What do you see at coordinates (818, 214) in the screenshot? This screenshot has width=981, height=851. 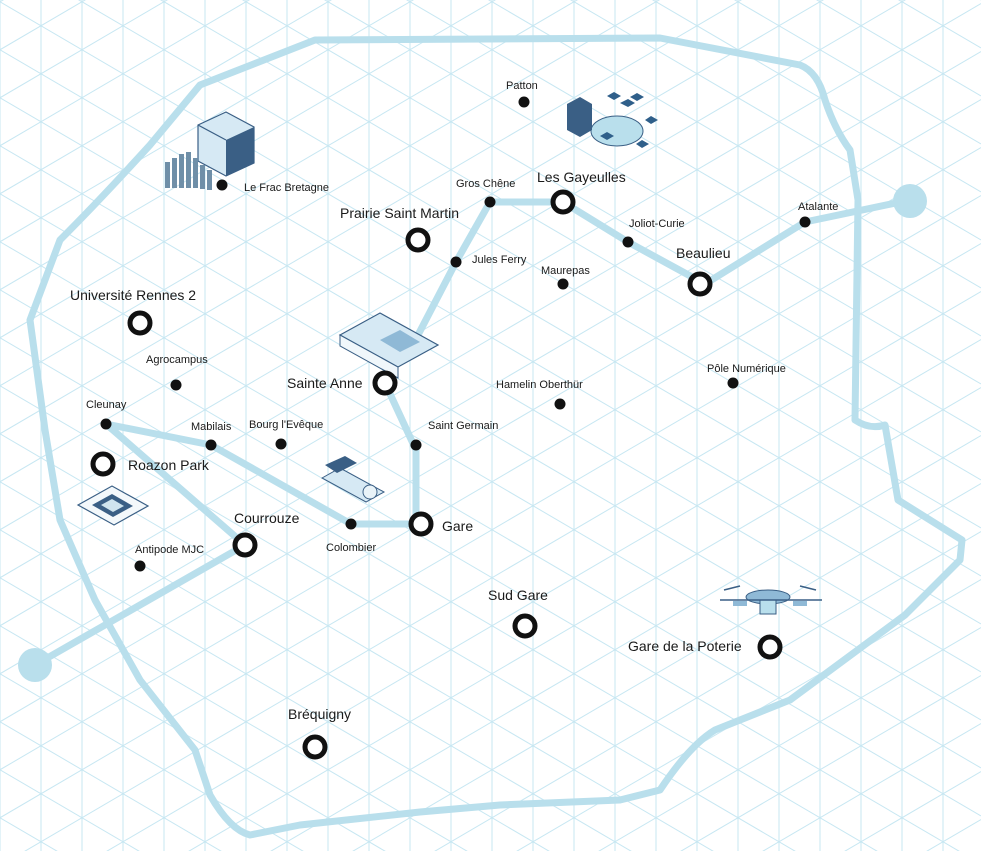 I see `stop-atalante: Atalante` at bounding box center [818, 214].